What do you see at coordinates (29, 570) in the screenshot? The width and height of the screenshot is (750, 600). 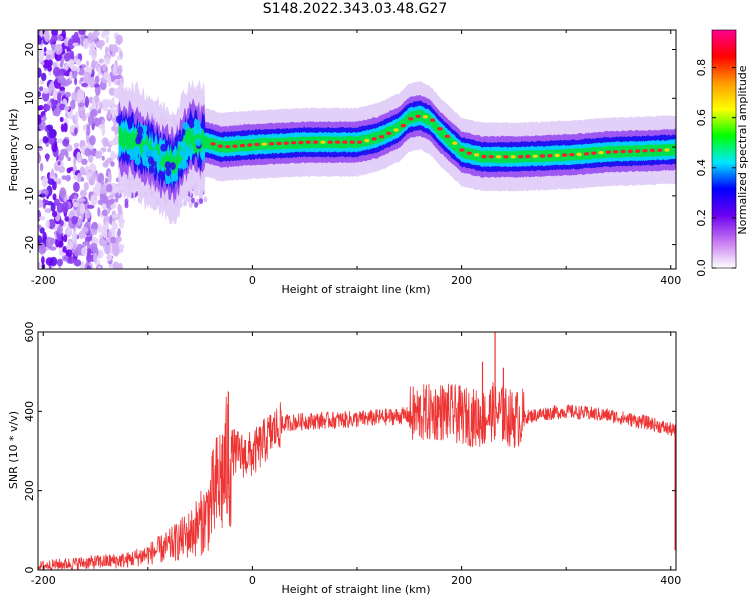 I see `bottom-y-tick-label: 0` at bounding box center [29, 570].